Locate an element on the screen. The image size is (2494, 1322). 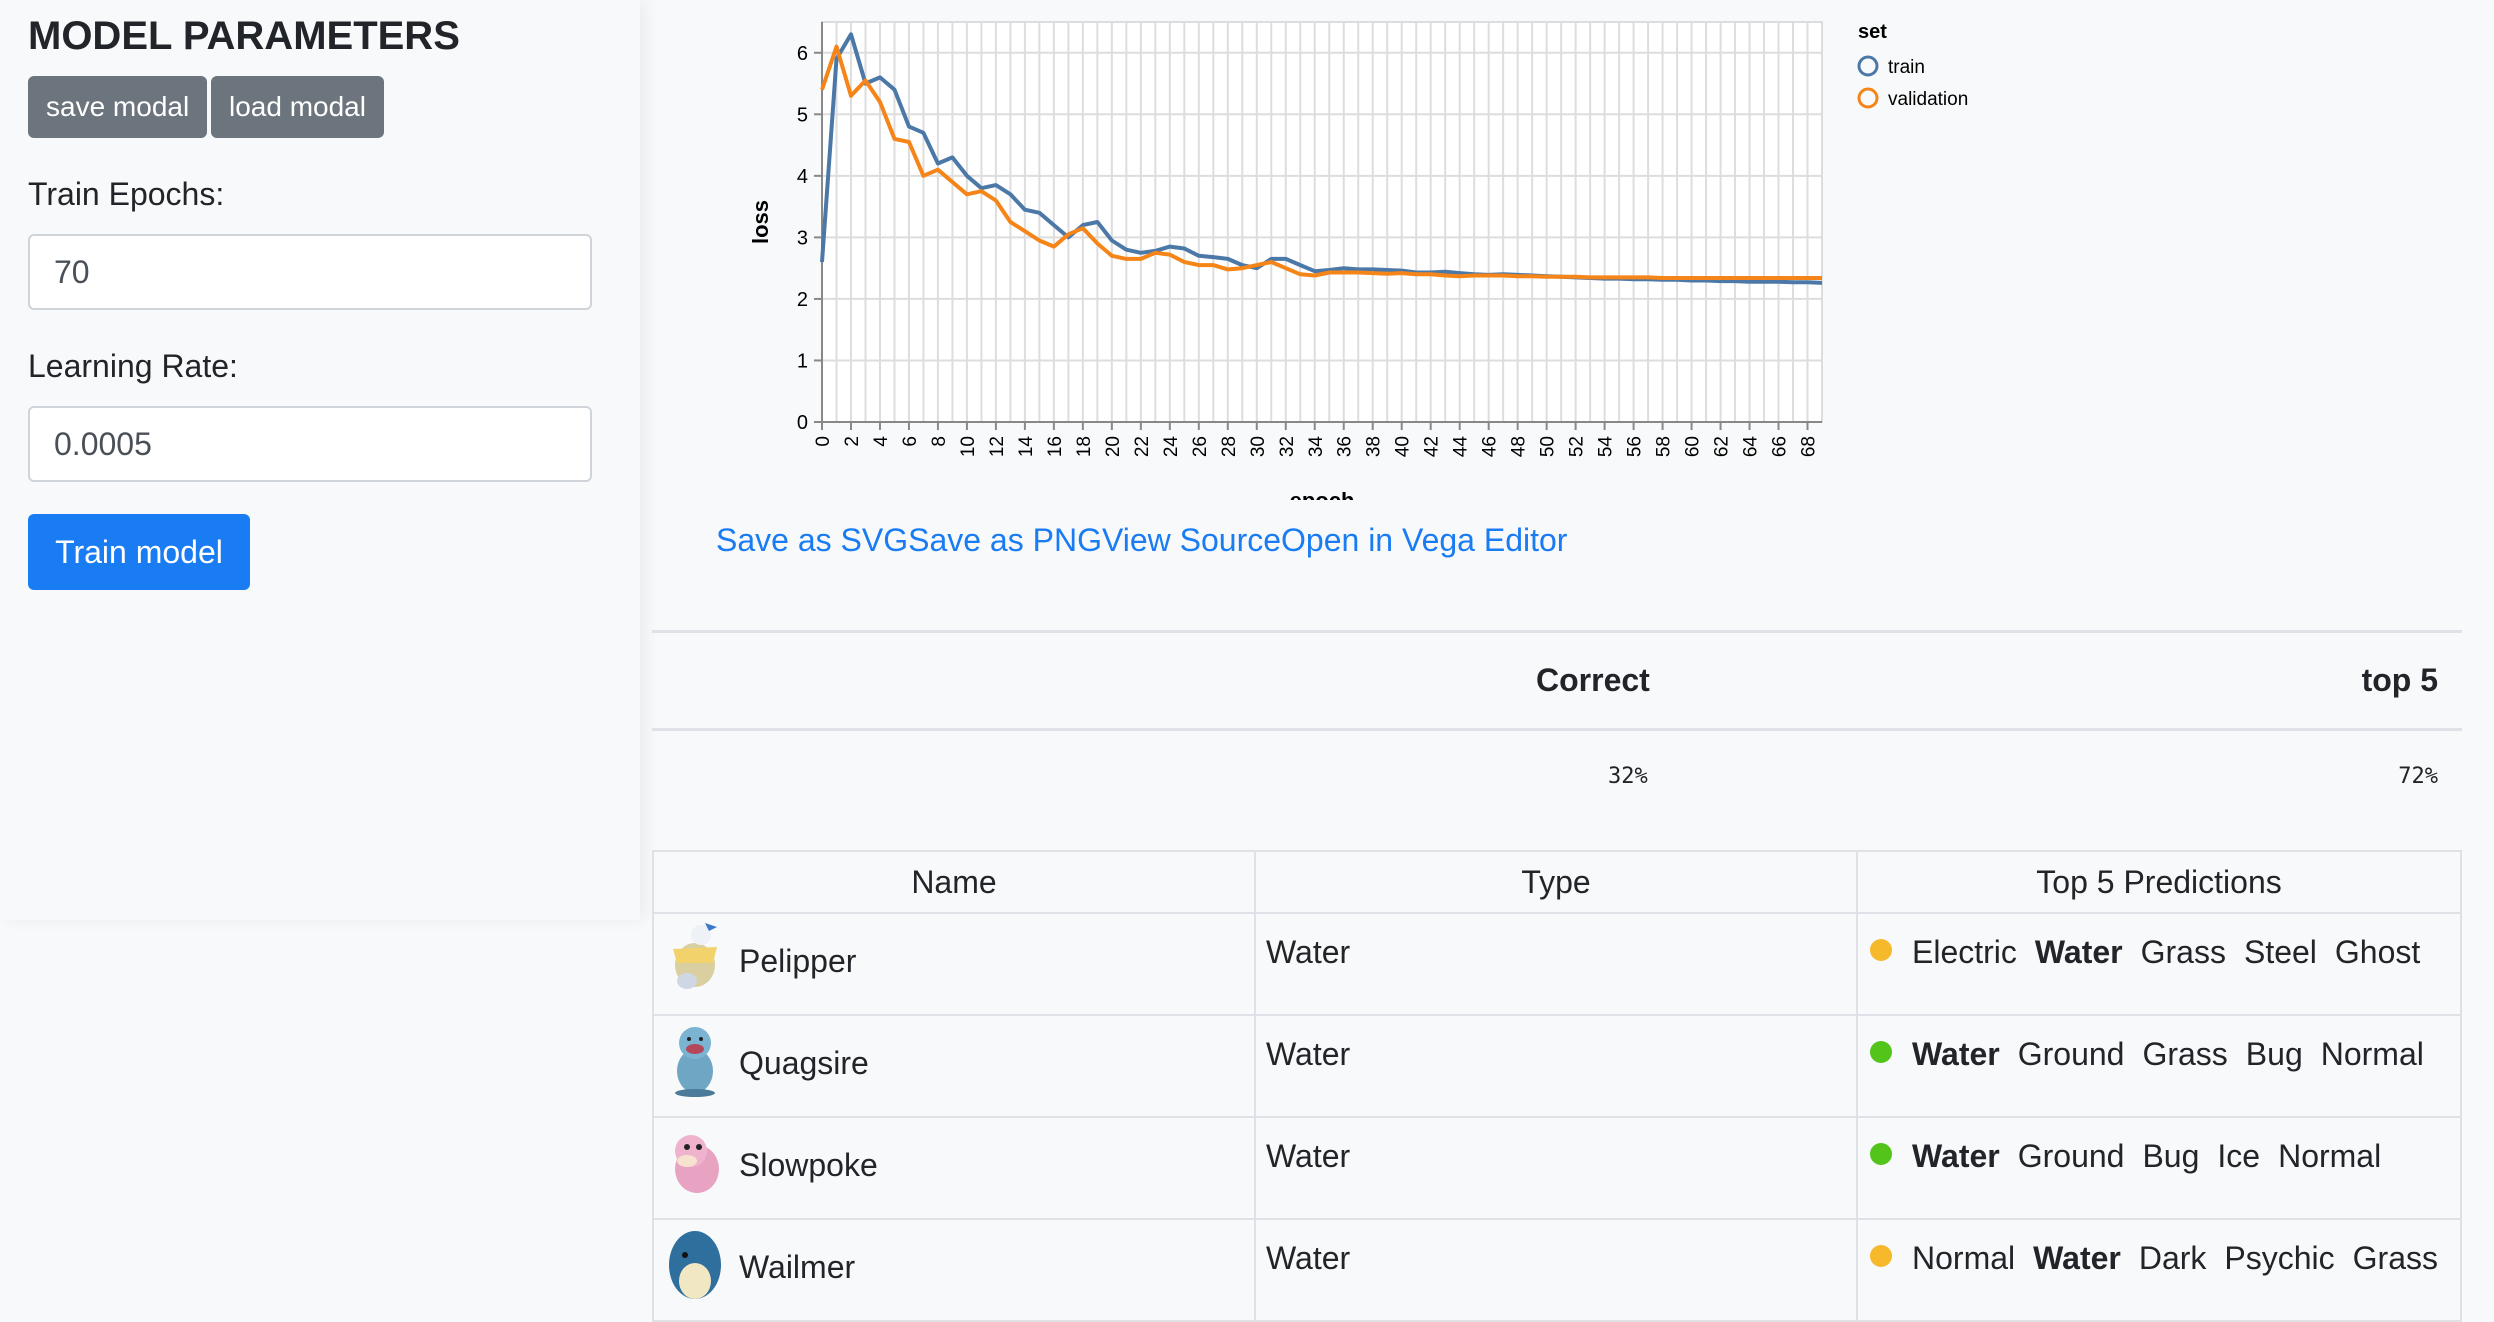
predictions-cell: Normal Water Dark Psychic Grass is located at coordinates (2159, 1270).